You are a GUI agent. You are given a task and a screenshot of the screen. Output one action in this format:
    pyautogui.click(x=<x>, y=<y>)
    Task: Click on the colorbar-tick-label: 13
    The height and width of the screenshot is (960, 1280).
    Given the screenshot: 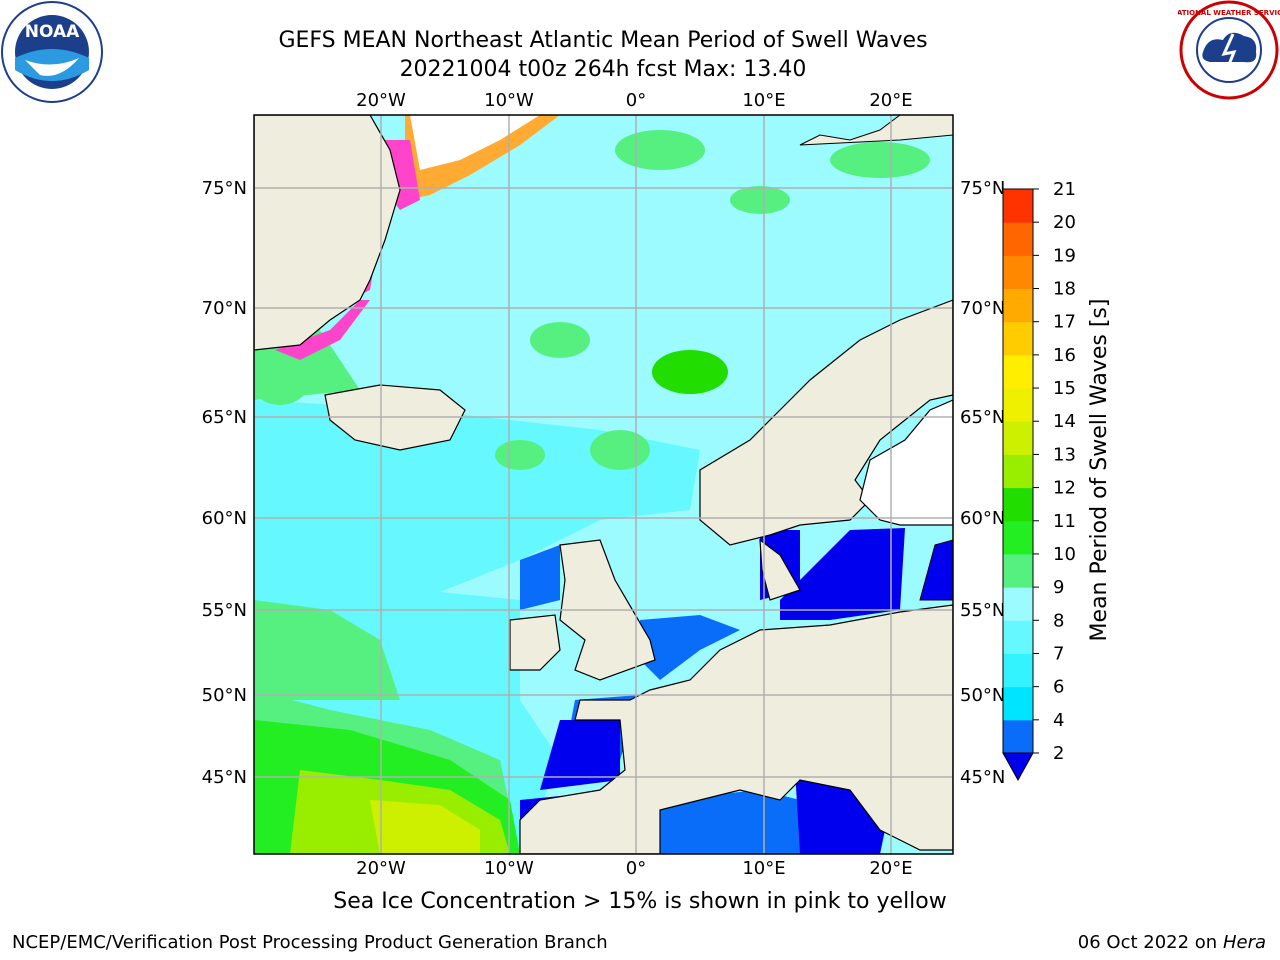 What is the action you would take?
    pyautogui.click(x=1064, y=454)
    